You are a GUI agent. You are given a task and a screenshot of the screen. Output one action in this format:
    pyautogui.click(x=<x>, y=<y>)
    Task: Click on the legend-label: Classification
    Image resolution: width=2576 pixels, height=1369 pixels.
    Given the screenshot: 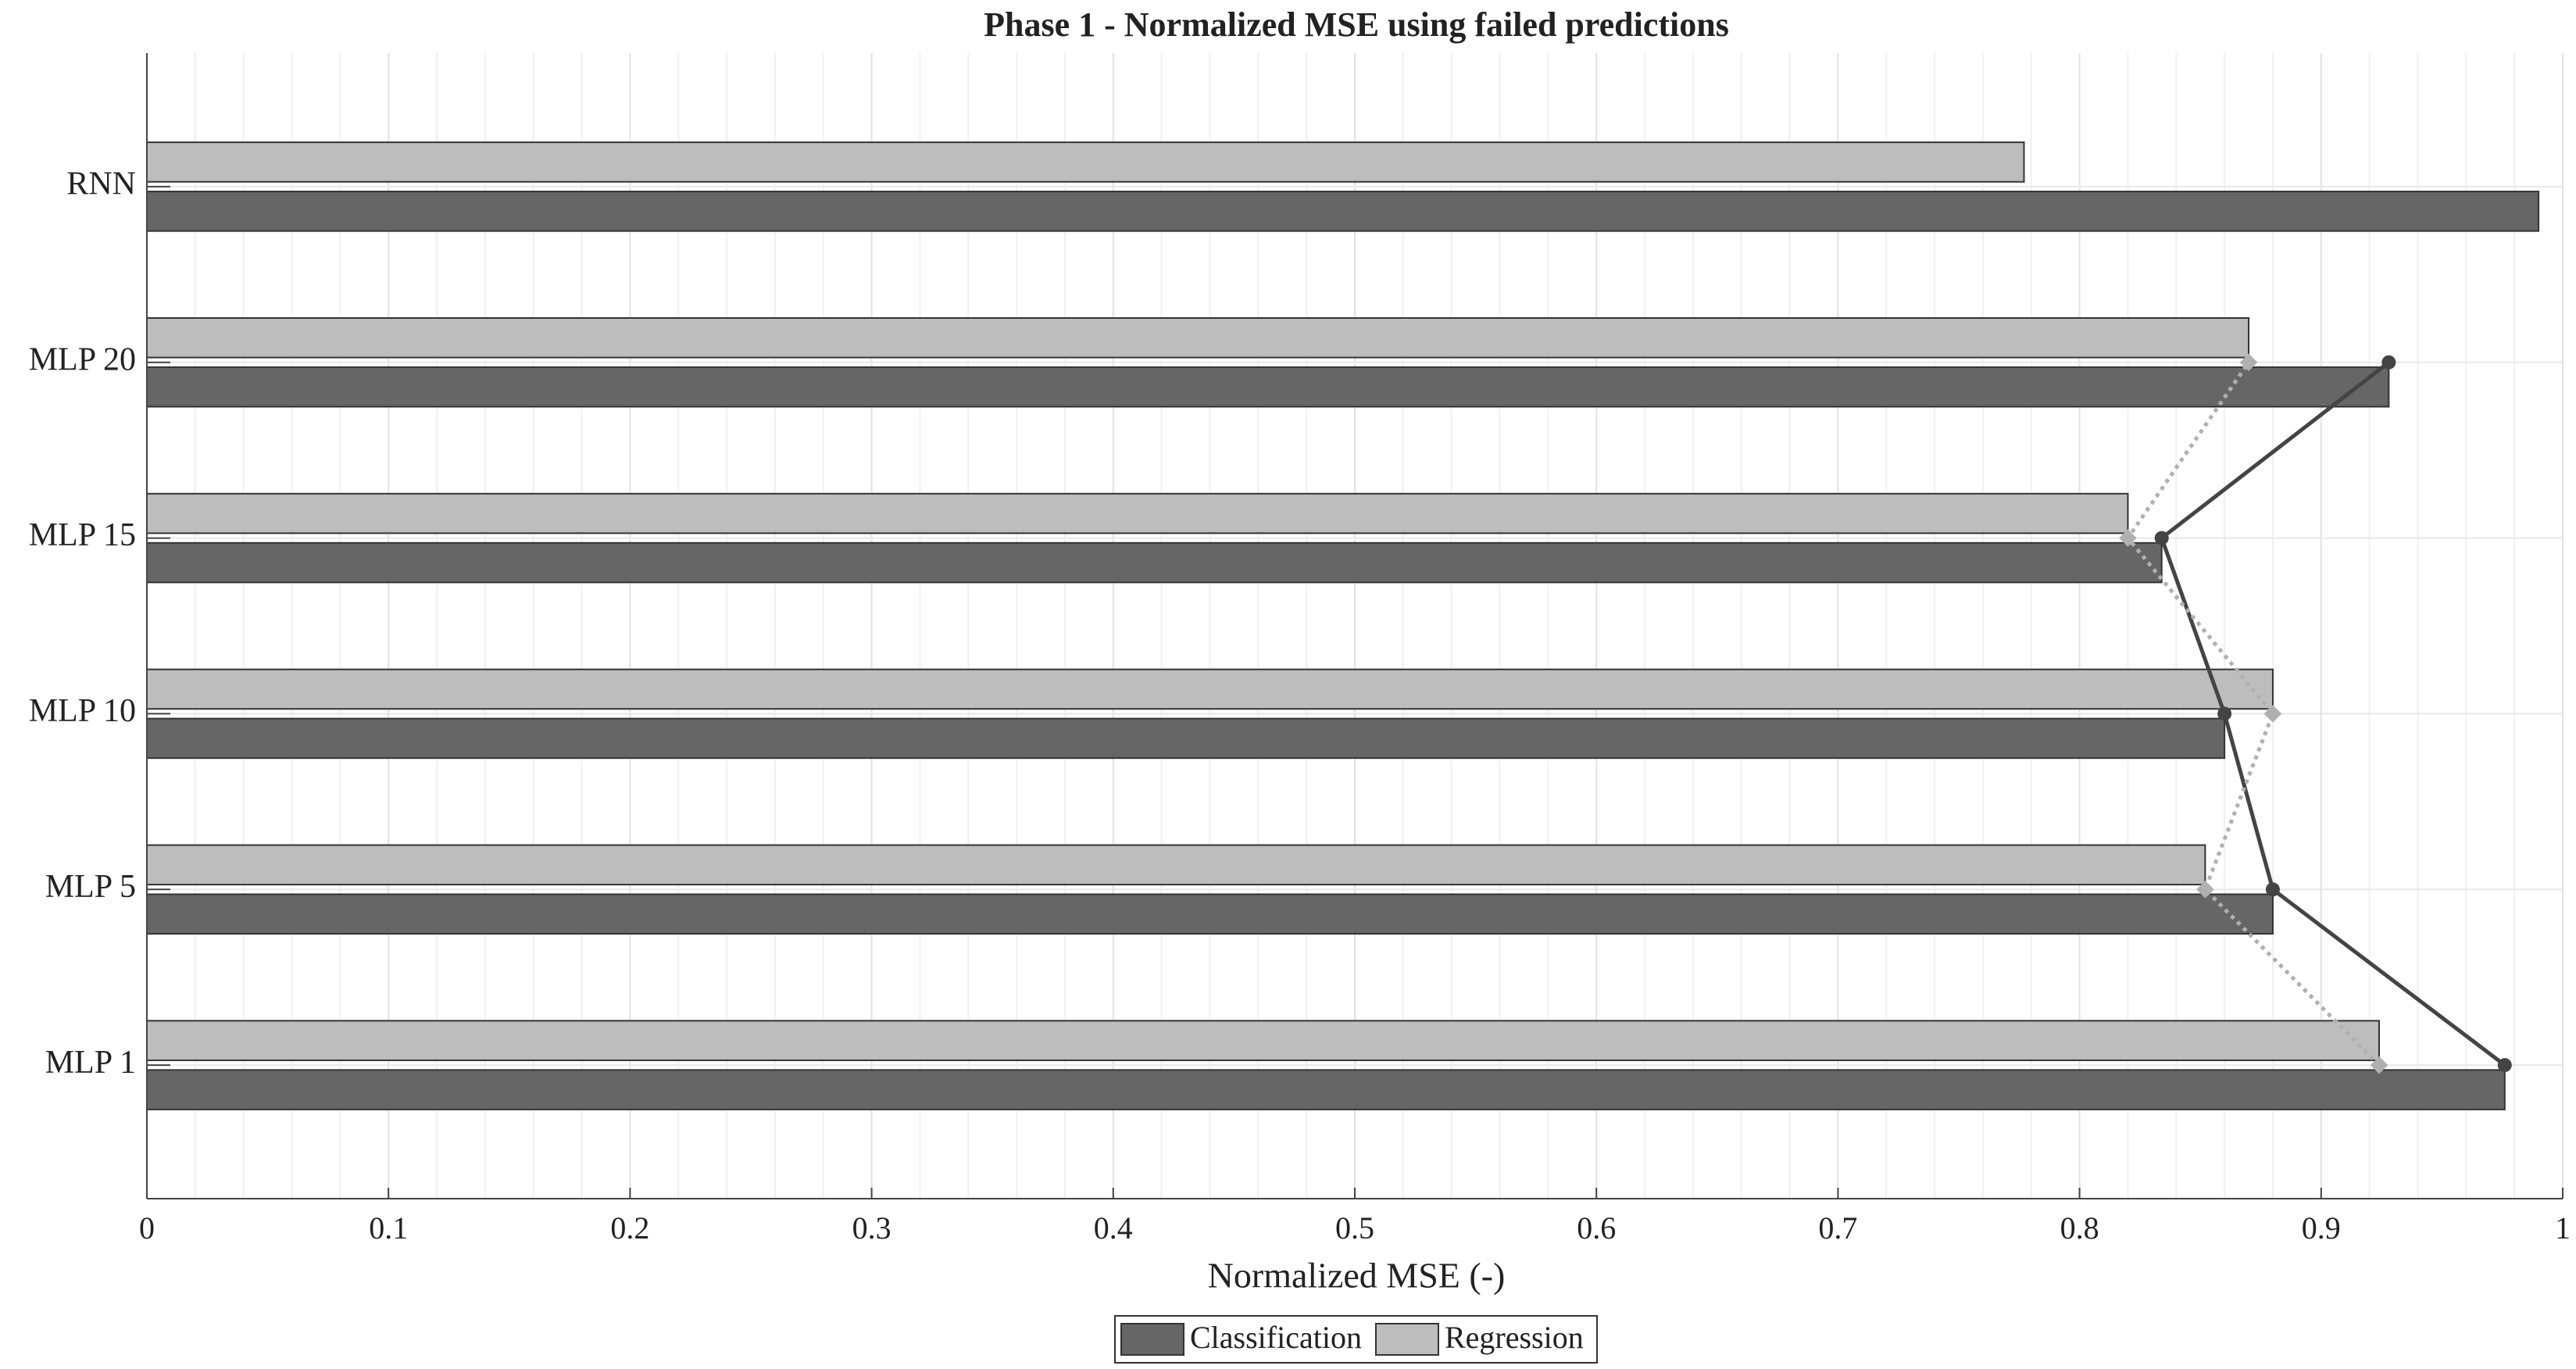 What is the action you would take?
    pyautogui.click(x=1276, y=1338)
    